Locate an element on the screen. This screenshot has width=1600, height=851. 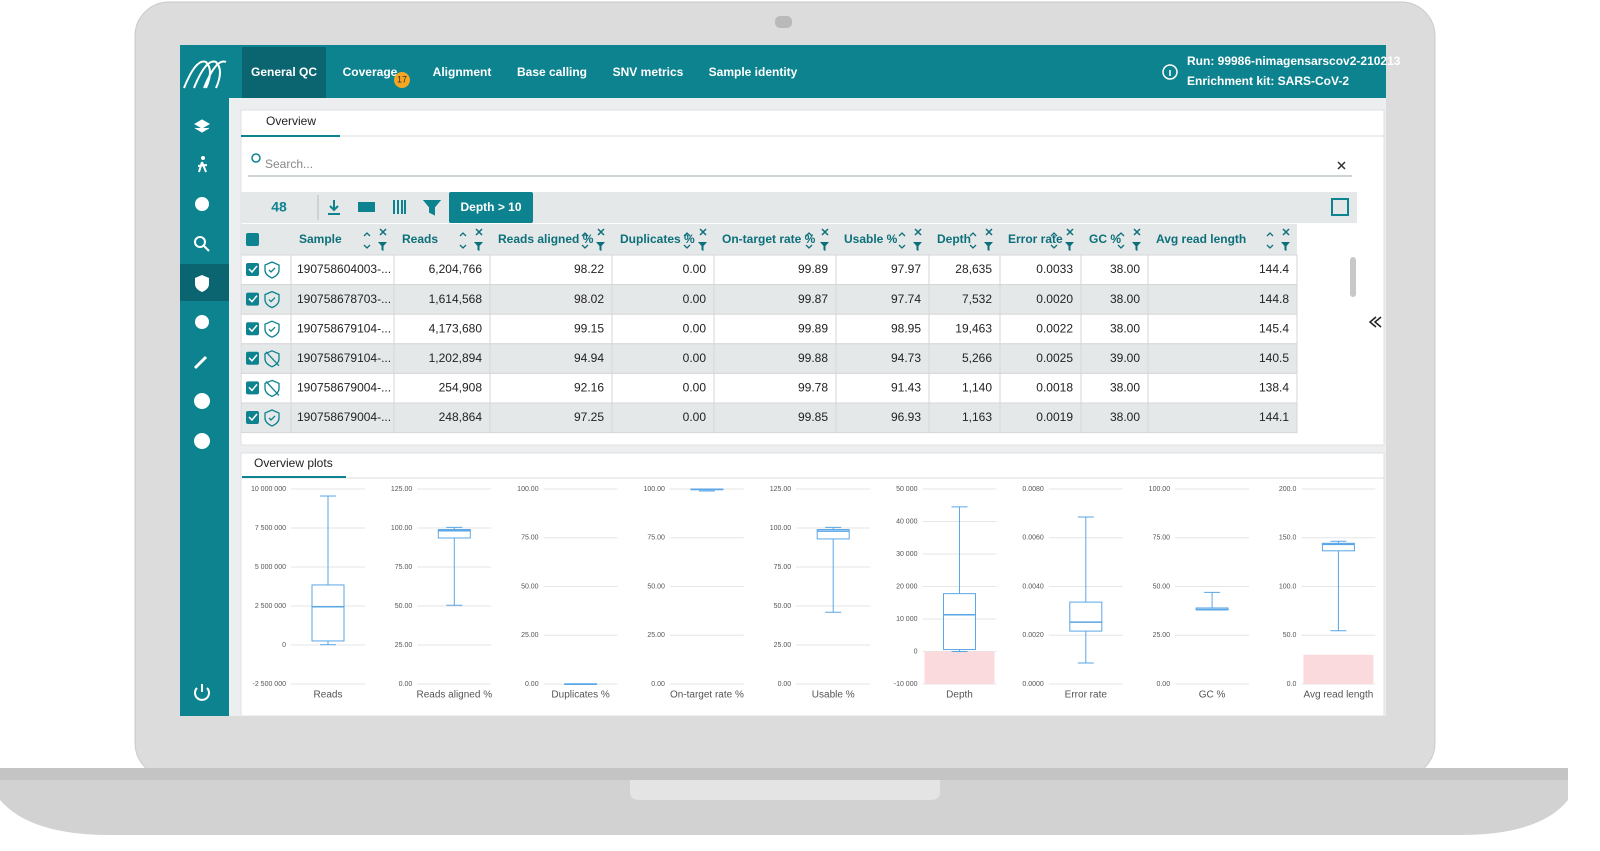
tab: General QC is located at coordinates (284, 72).